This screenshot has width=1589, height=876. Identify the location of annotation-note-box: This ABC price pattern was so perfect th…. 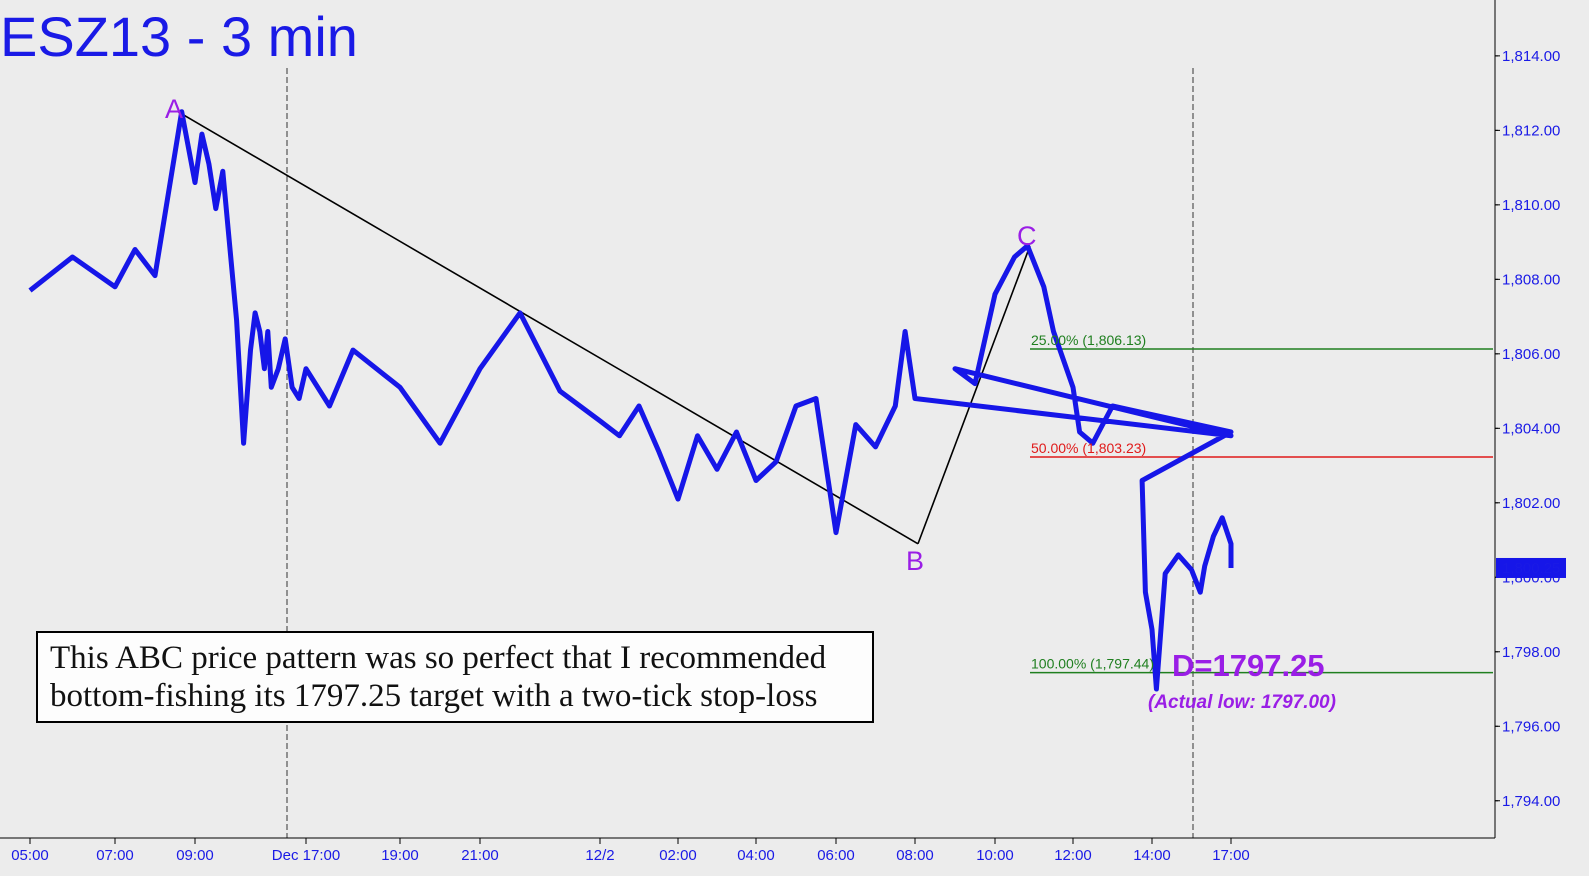
(455, 677).